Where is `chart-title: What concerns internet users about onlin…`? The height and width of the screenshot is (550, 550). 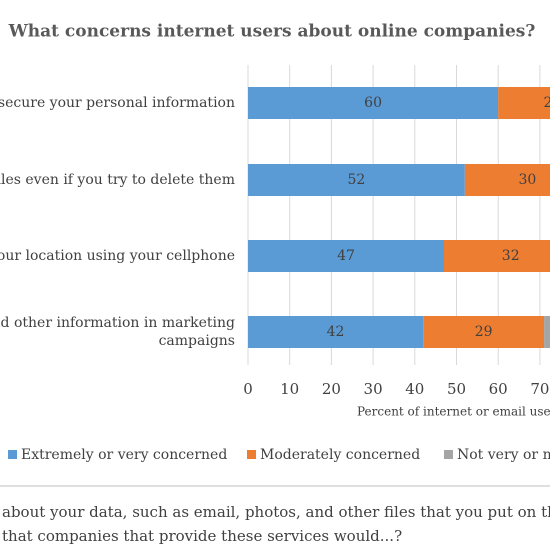
chart-title: What concerns internet users about onlin… is located at coordinates (272, 32).